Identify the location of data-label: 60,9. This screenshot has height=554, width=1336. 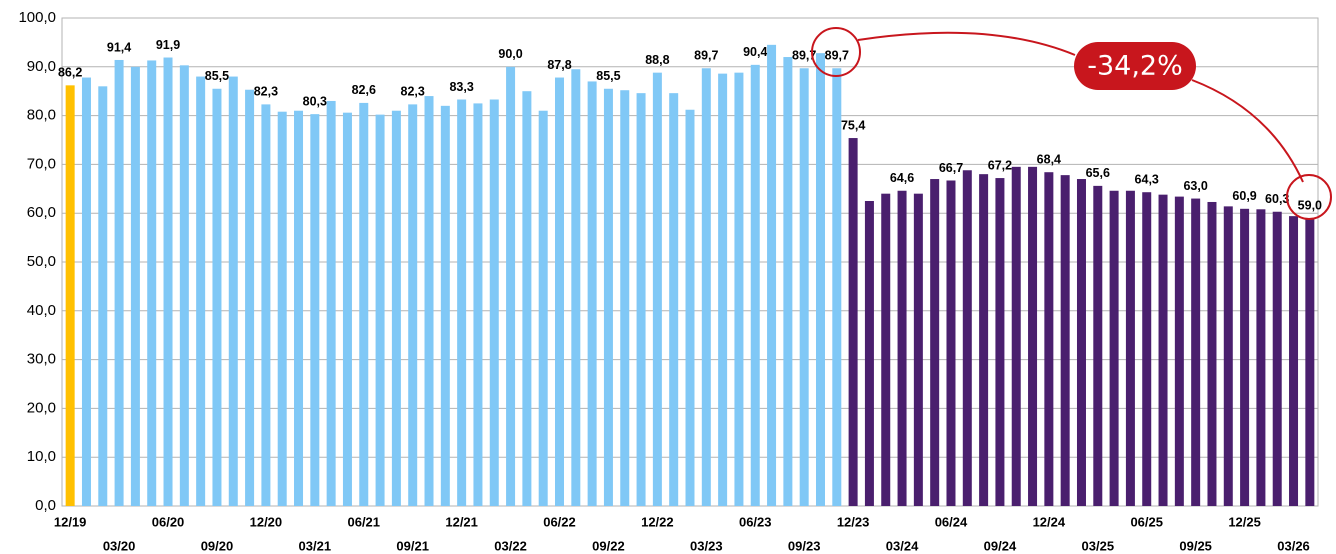
(1244, 196).